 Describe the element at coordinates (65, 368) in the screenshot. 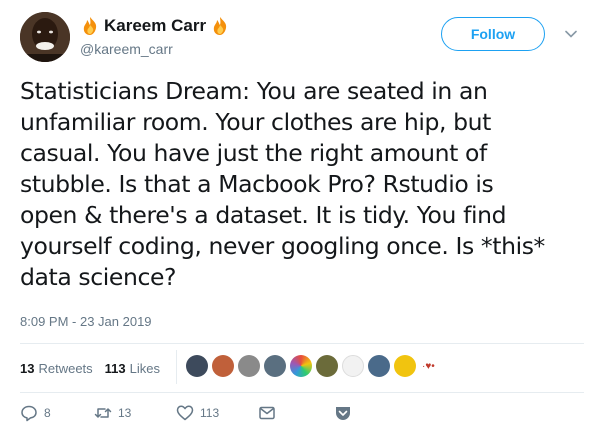

I see `retweets-label: Retweets` at that location.